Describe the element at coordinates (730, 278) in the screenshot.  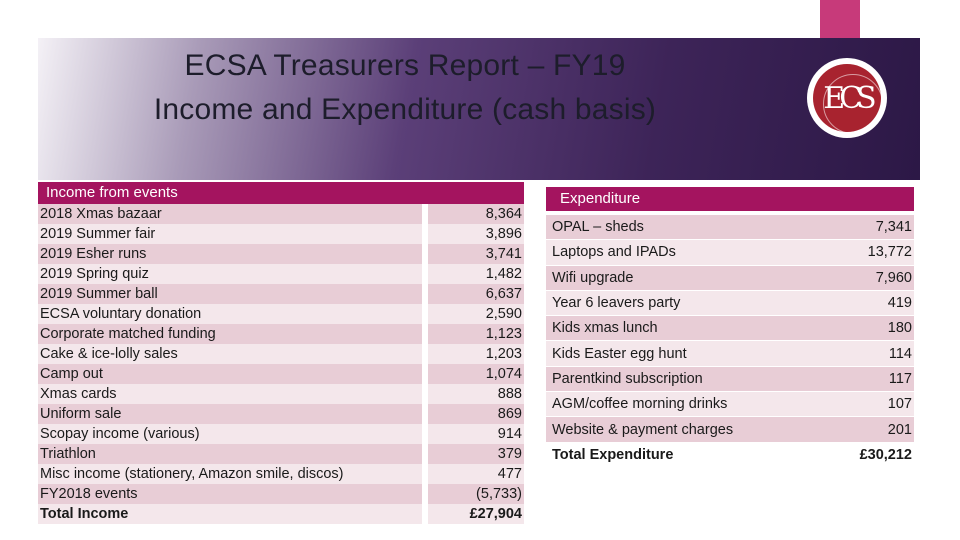
I see `table-row: Wifi upgrade 7,960` at that location.